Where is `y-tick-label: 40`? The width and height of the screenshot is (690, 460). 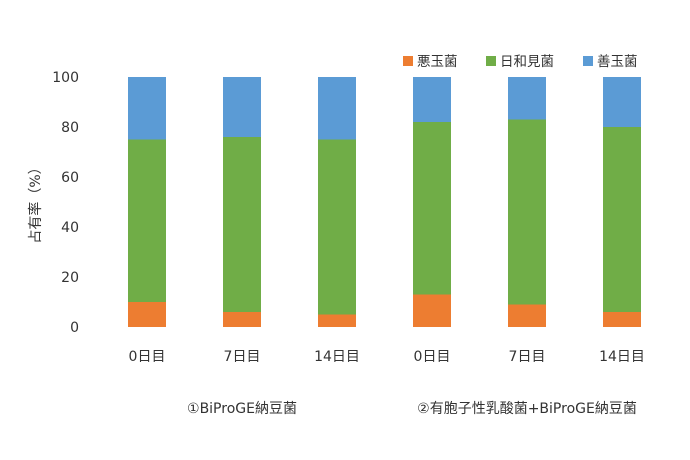 y-tick-label: 40 is located at coordinates (70, 228).